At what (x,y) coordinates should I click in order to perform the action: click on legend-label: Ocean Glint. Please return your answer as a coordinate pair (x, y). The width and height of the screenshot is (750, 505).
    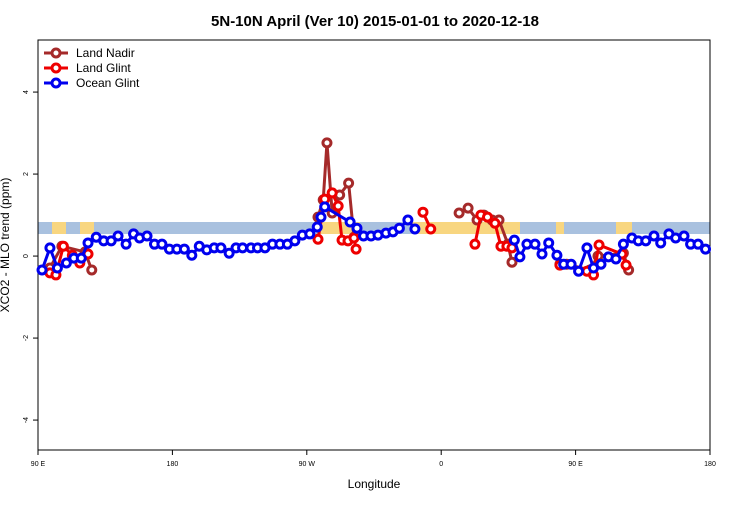
    Looking at the image, I should click on (108, 83).